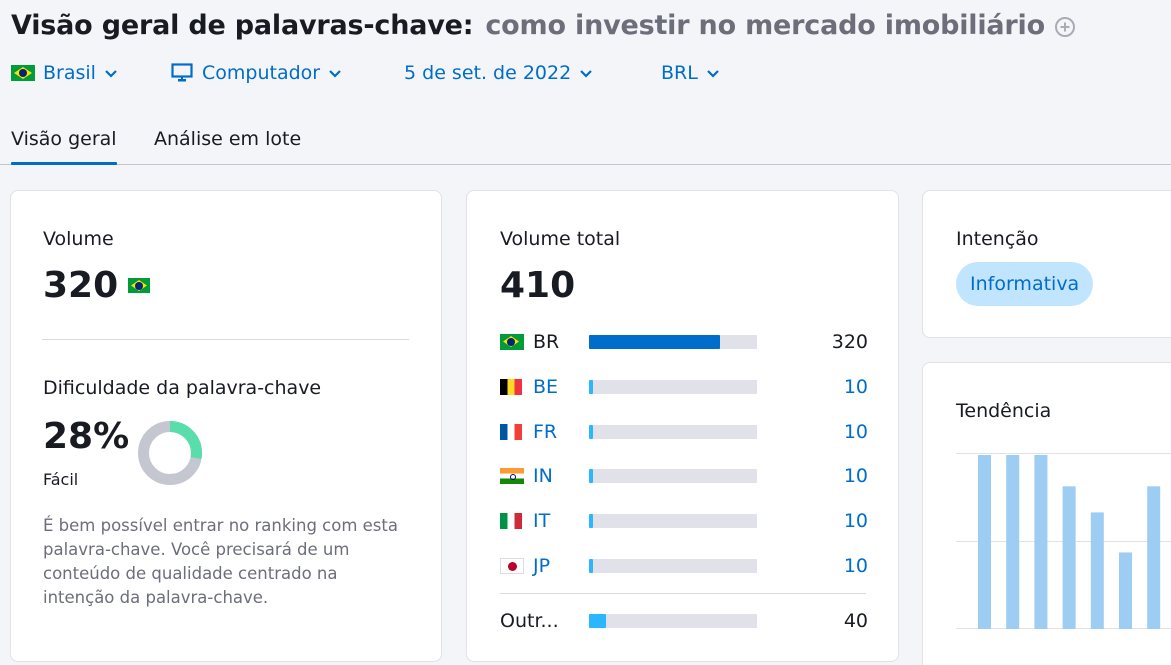  What do you see at coordinates (560, 239) in the screenshot?
I see `global-volume-label: Volume total` at bounding box center [560, 239].